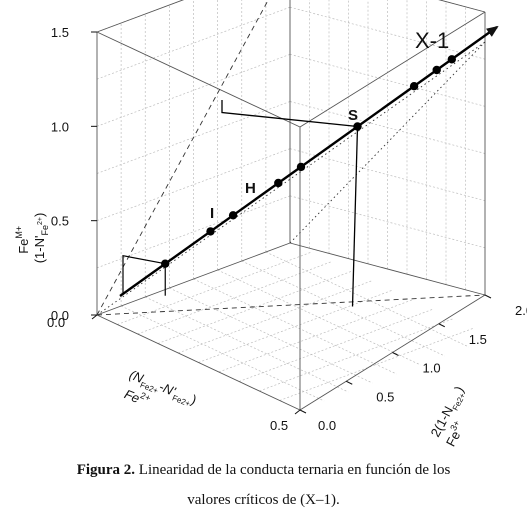  What do you see at coordinates (60, 126) in the screenshot?
I see `z-tick-label: 1.0` at bounding box center [60, 126].